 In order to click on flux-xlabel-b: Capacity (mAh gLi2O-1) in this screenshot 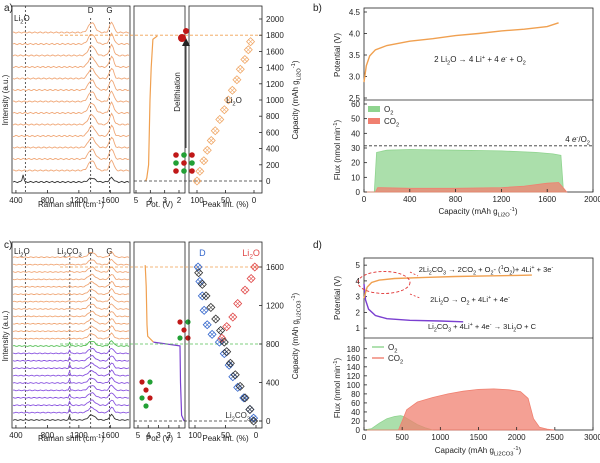, I will do `click(477, 213)`.